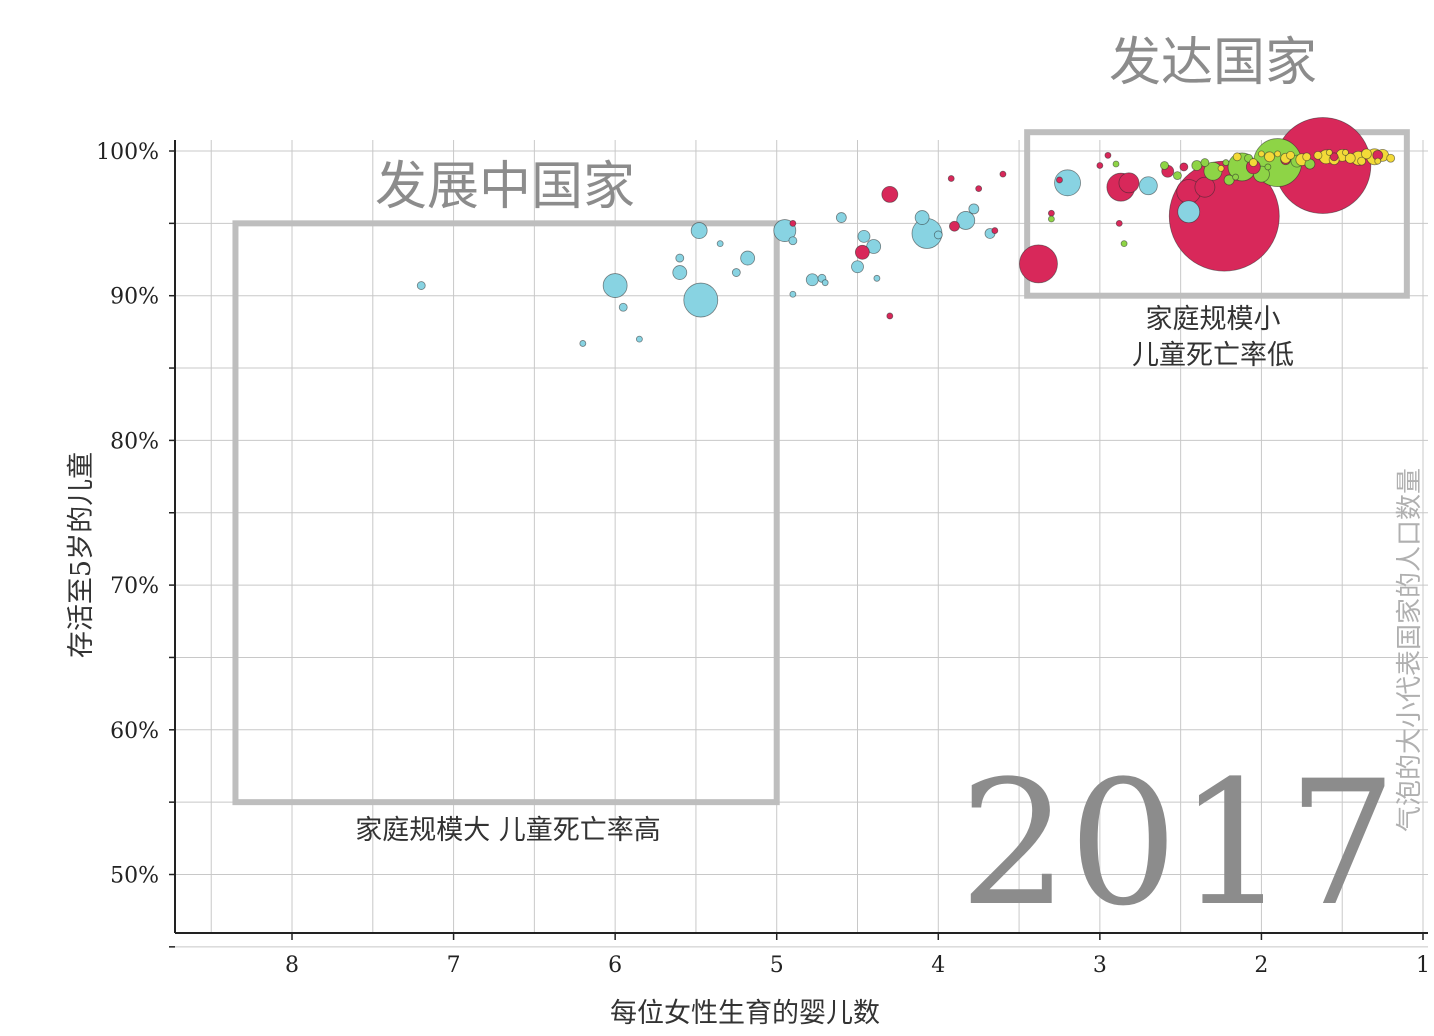 The image size is (1434, 1036). Describe the element at coordinates (615, 965) in the screenshot. I see `x-tick-label: 6` at that location.